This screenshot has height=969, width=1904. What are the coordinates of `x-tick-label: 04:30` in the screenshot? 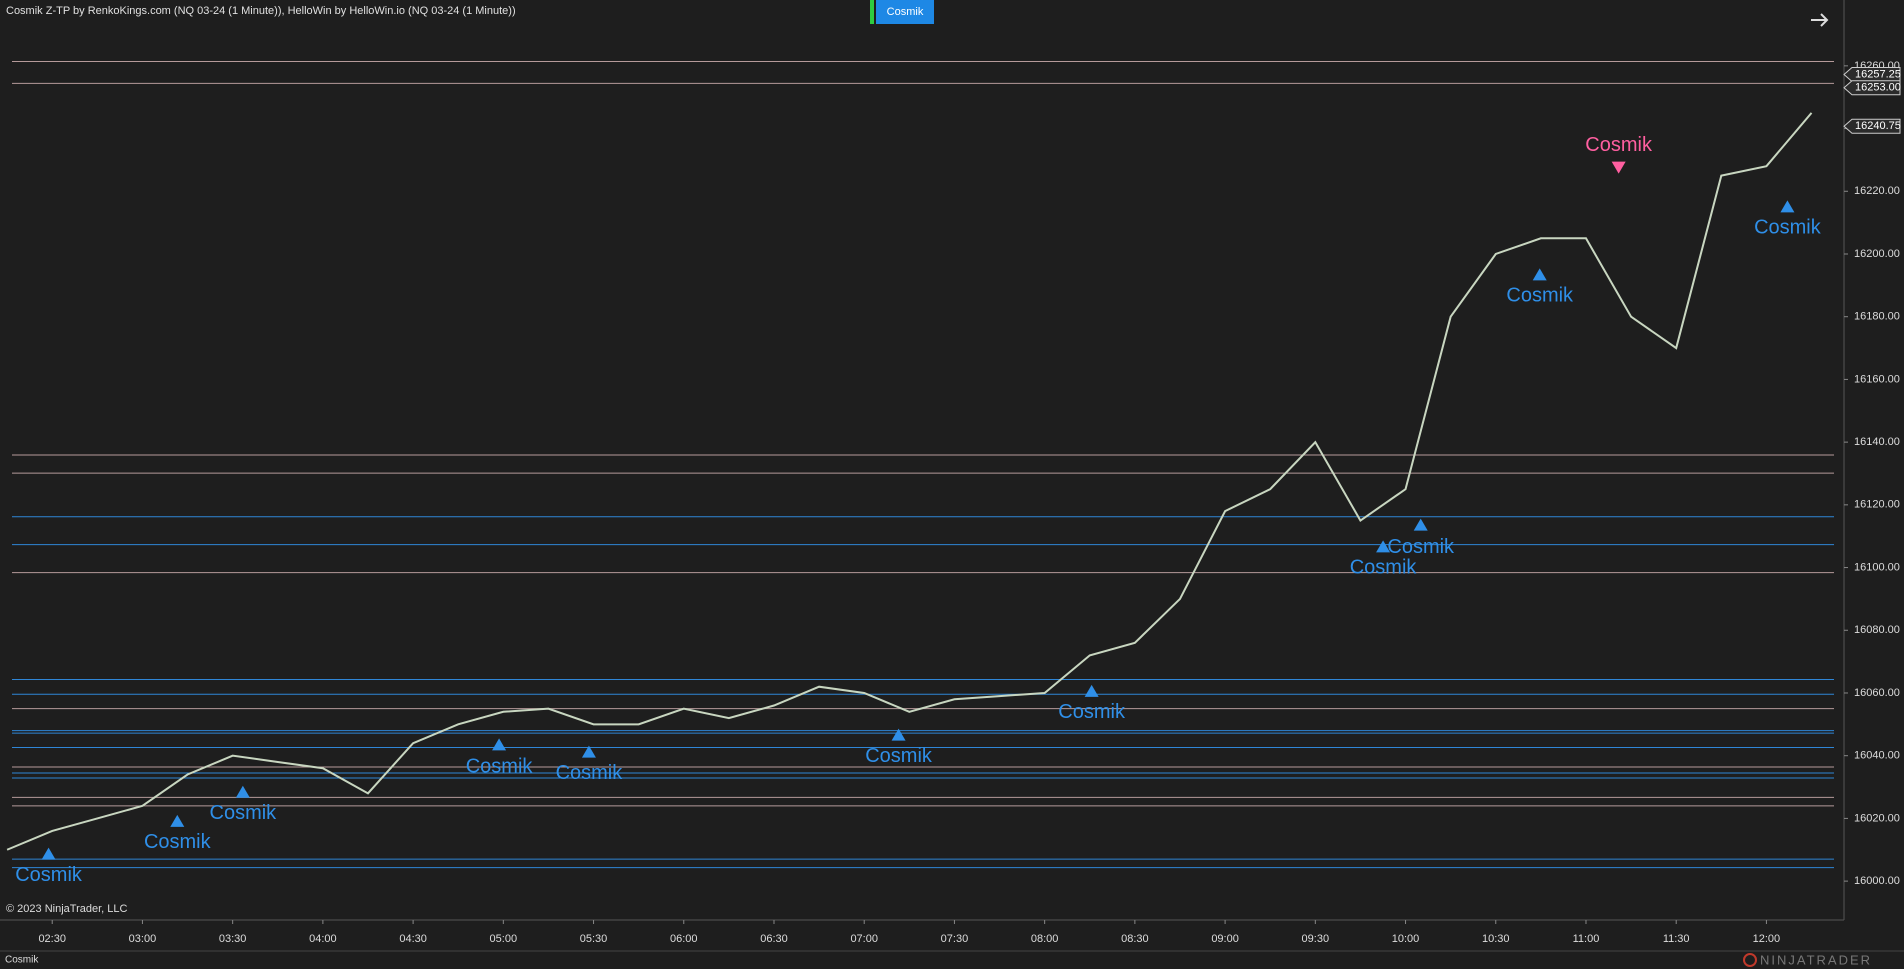 It's located at (413, 939).